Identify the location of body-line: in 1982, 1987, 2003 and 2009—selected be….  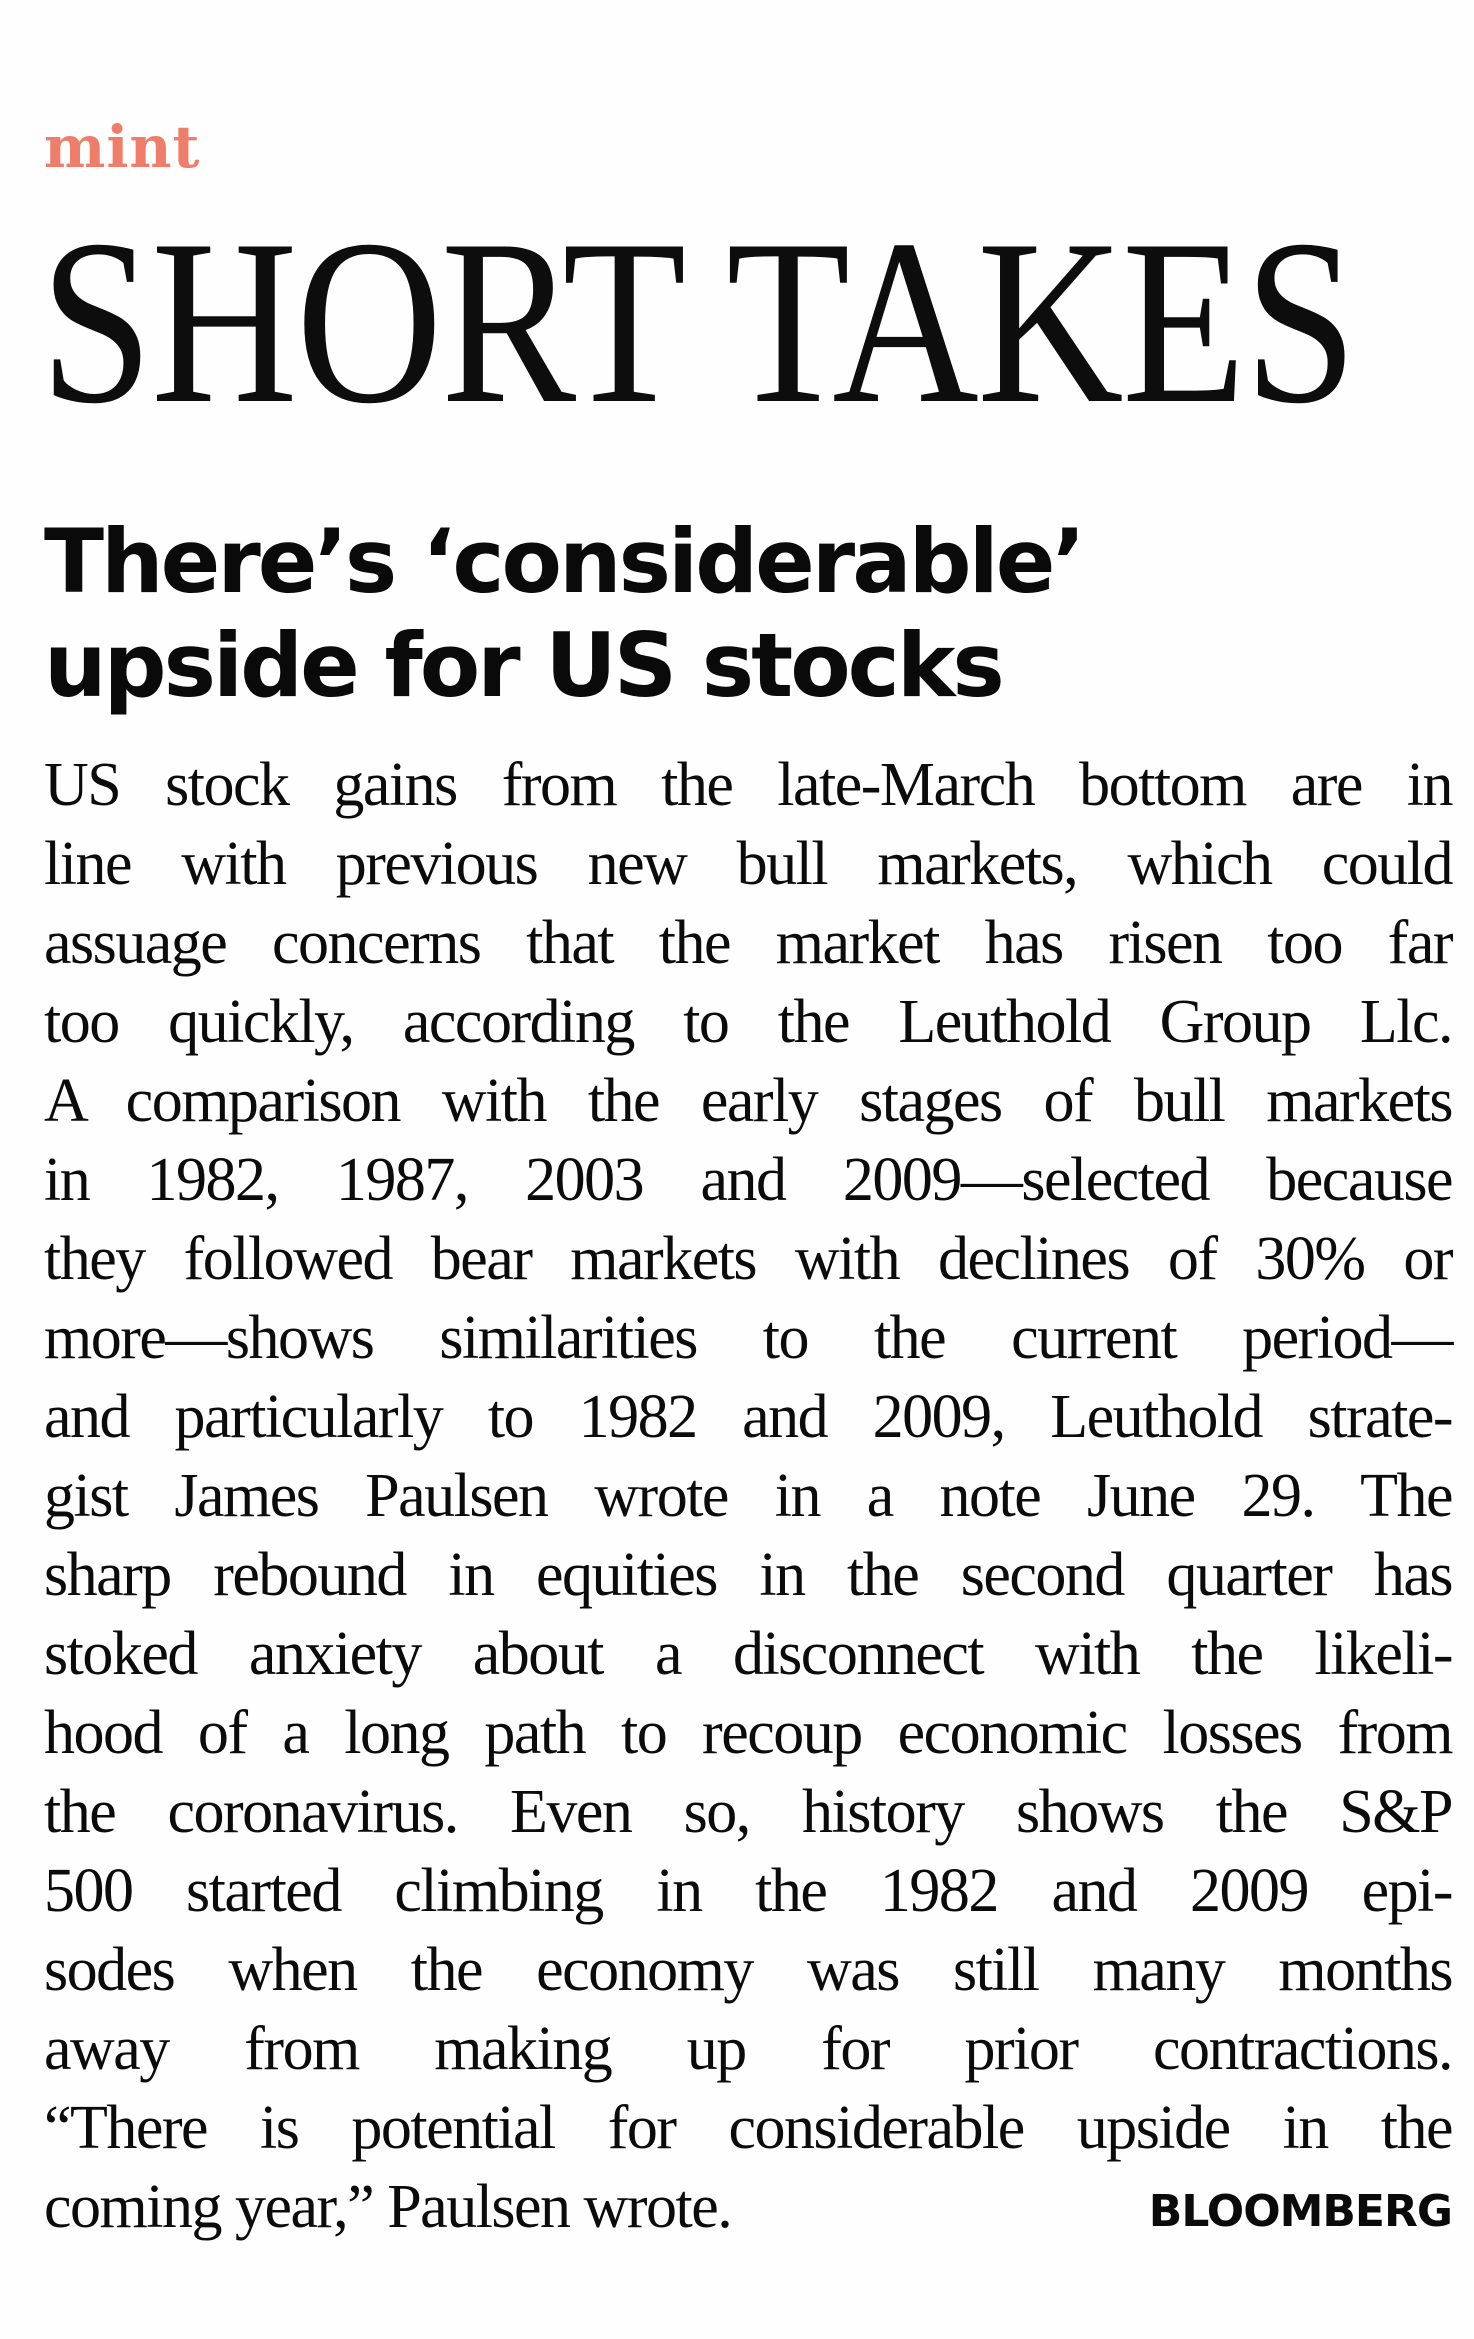
(749, 1180).